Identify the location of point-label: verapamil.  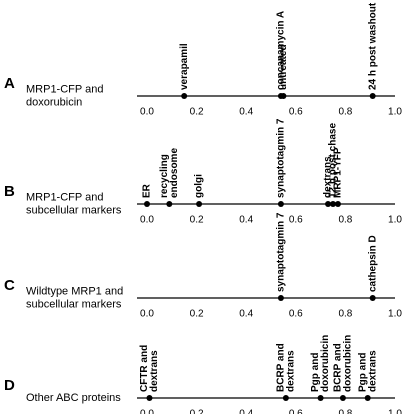
(184, 66).